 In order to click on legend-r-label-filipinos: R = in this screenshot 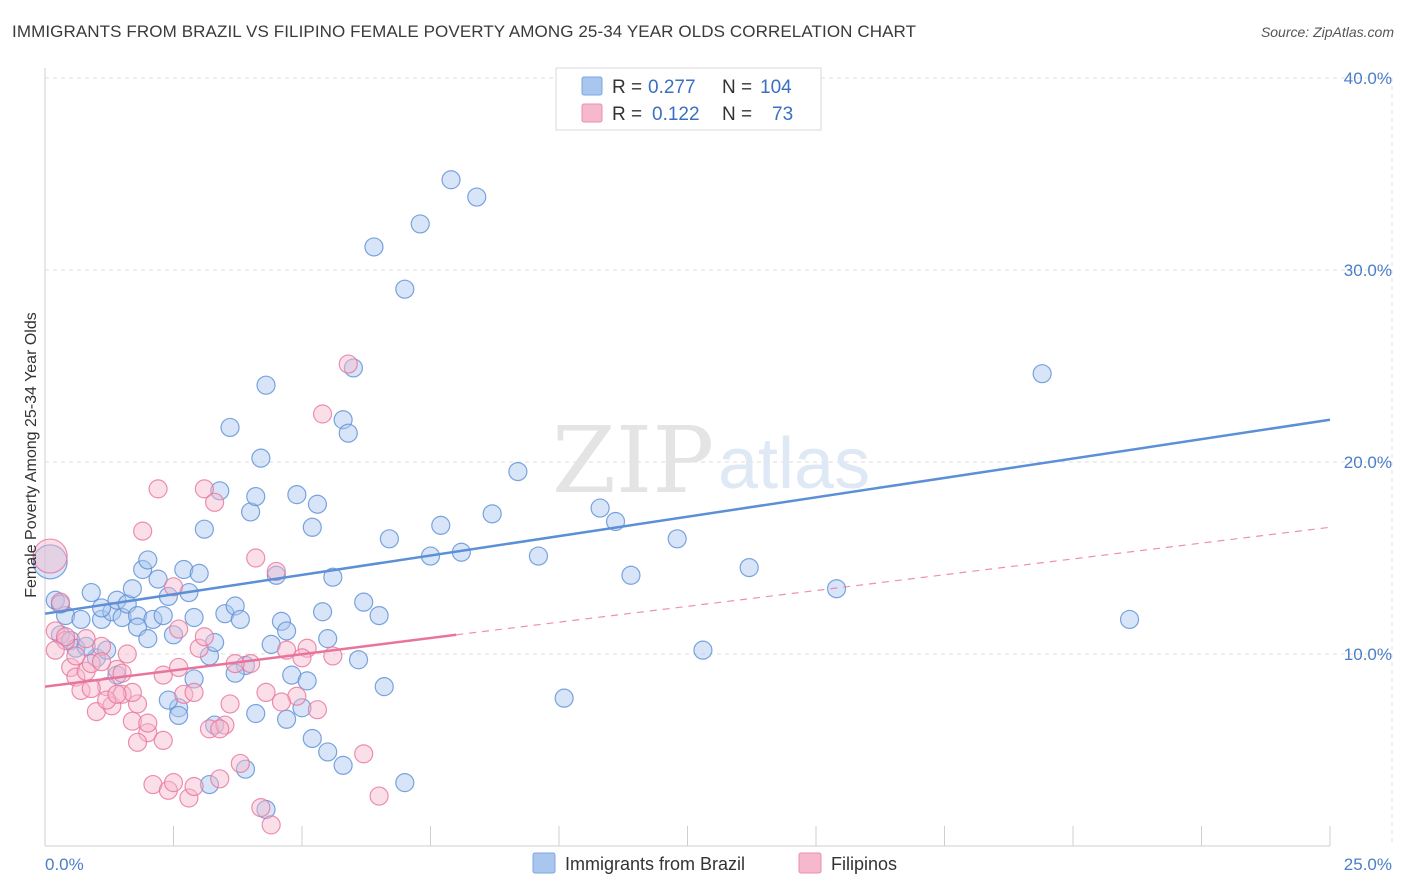, I will do `click(627, 114)`.